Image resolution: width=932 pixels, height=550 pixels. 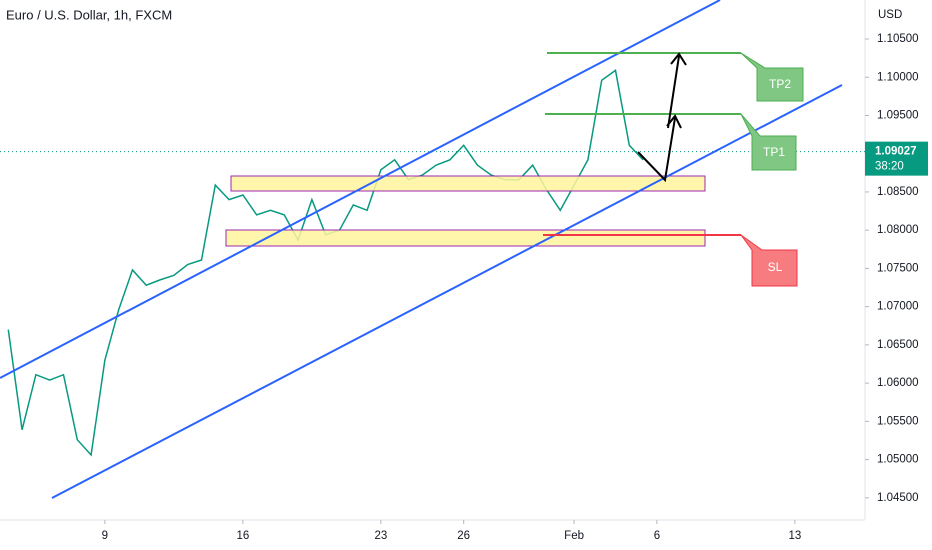 What do you see at coordinates (774, 152) in the screenshot?
I see `tp1-label: TP1` at bounding box center [774, 152].